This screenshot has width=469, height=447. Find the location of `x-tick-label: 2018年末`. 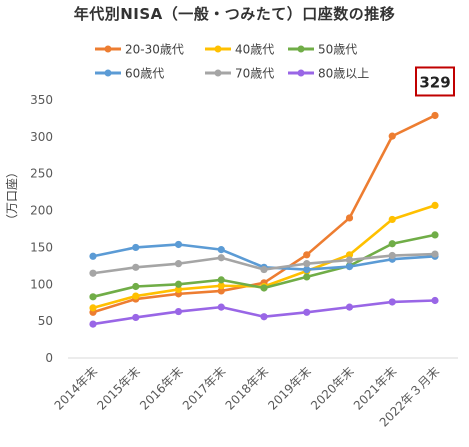

x-tick-label: 2018年末 is located at coordinates (247, 388).